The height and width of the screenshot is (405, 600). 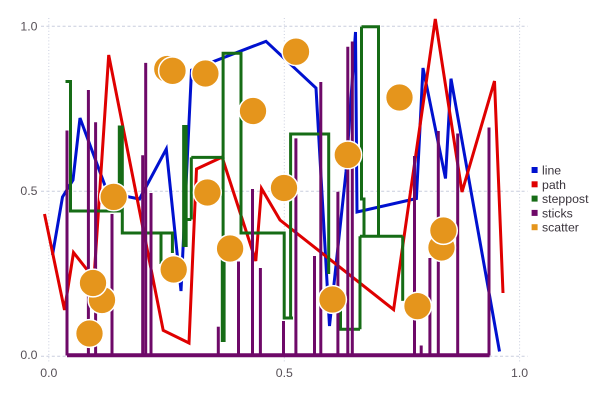 What do you see at coordinates (565, 199) in the screenshot?
I see `svg-text: steppost` at bounding box center [565, 199].